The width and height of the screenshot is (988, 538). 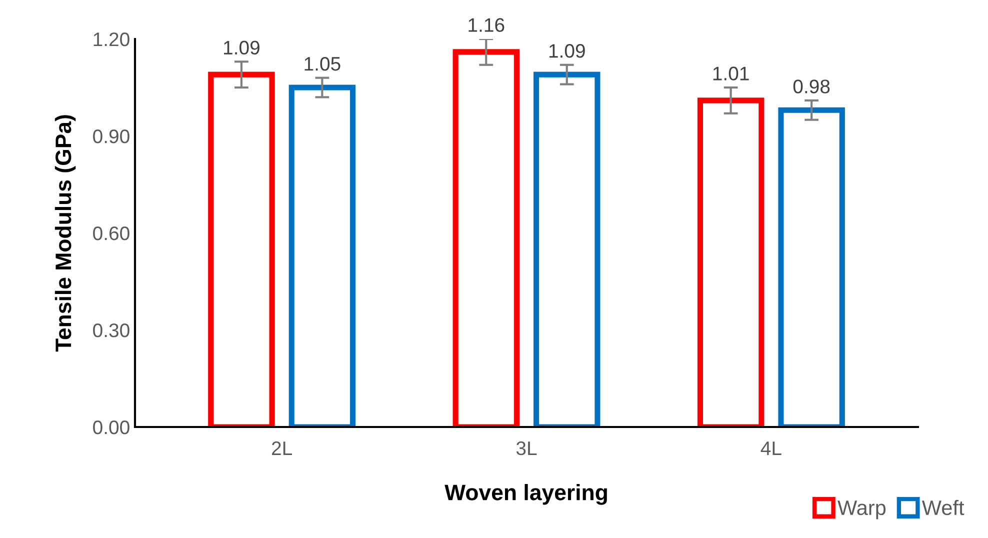 I want to click on x-tick-label: 2L, so click(x=282, y=448).